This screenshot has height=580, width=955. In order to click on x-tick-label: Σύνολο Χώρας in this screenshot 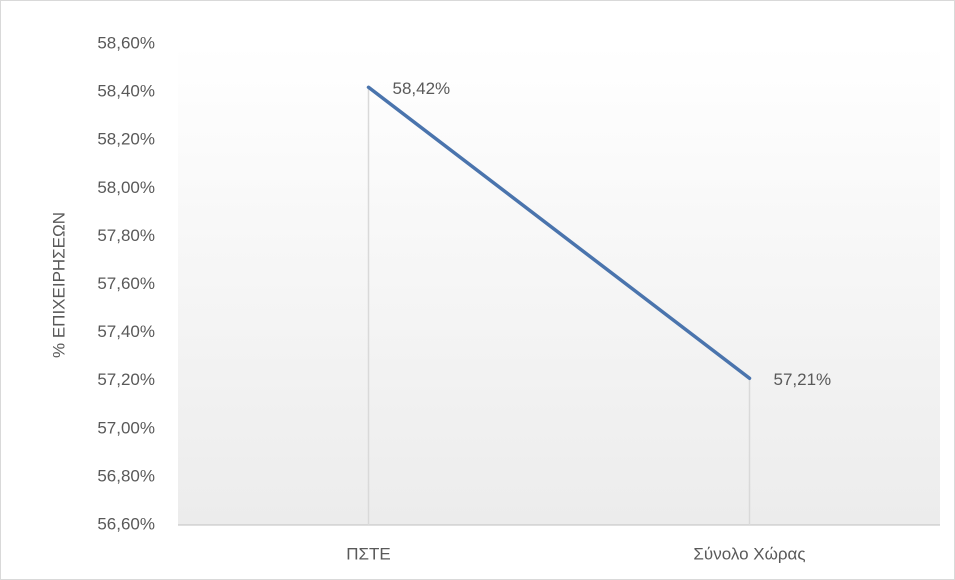, I will do `click(749, 553)`.